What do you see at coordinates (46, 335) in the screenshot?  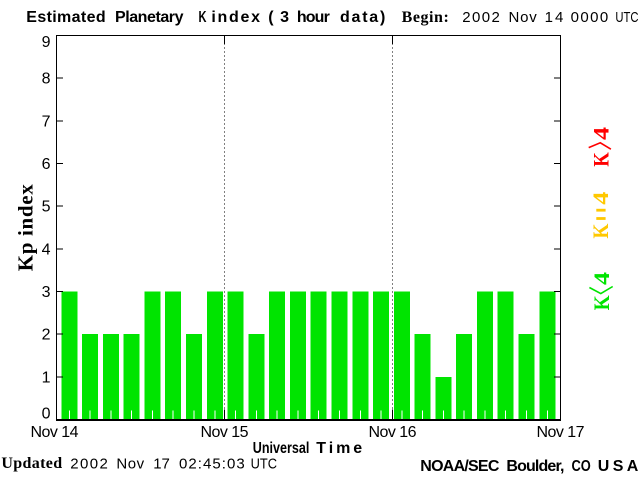 I see `svg-text: 2` at bounding box center [46, 335].